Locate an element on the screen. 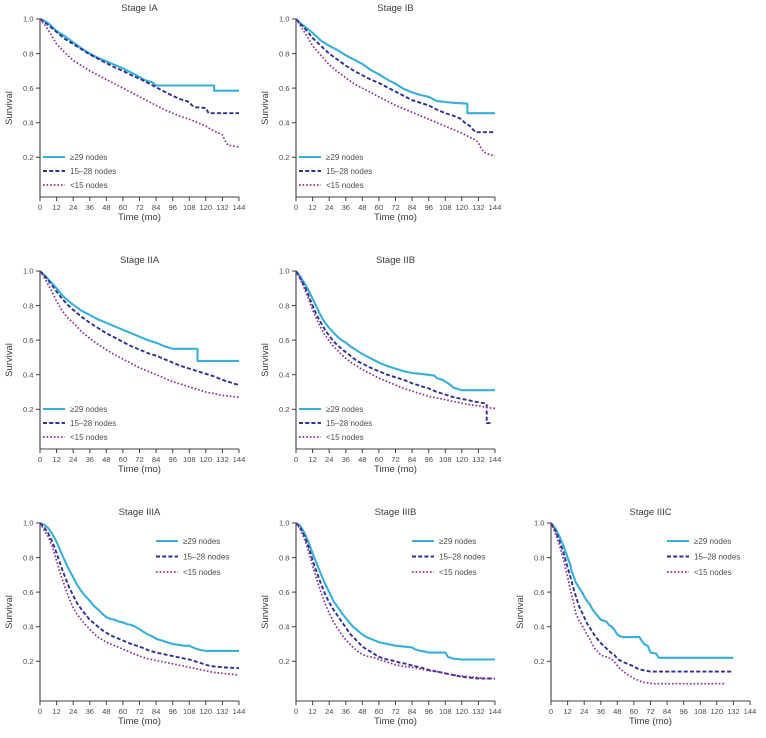 The image size is (766, 738). y-axis-label: Survival is located at coordinates (265, 108).